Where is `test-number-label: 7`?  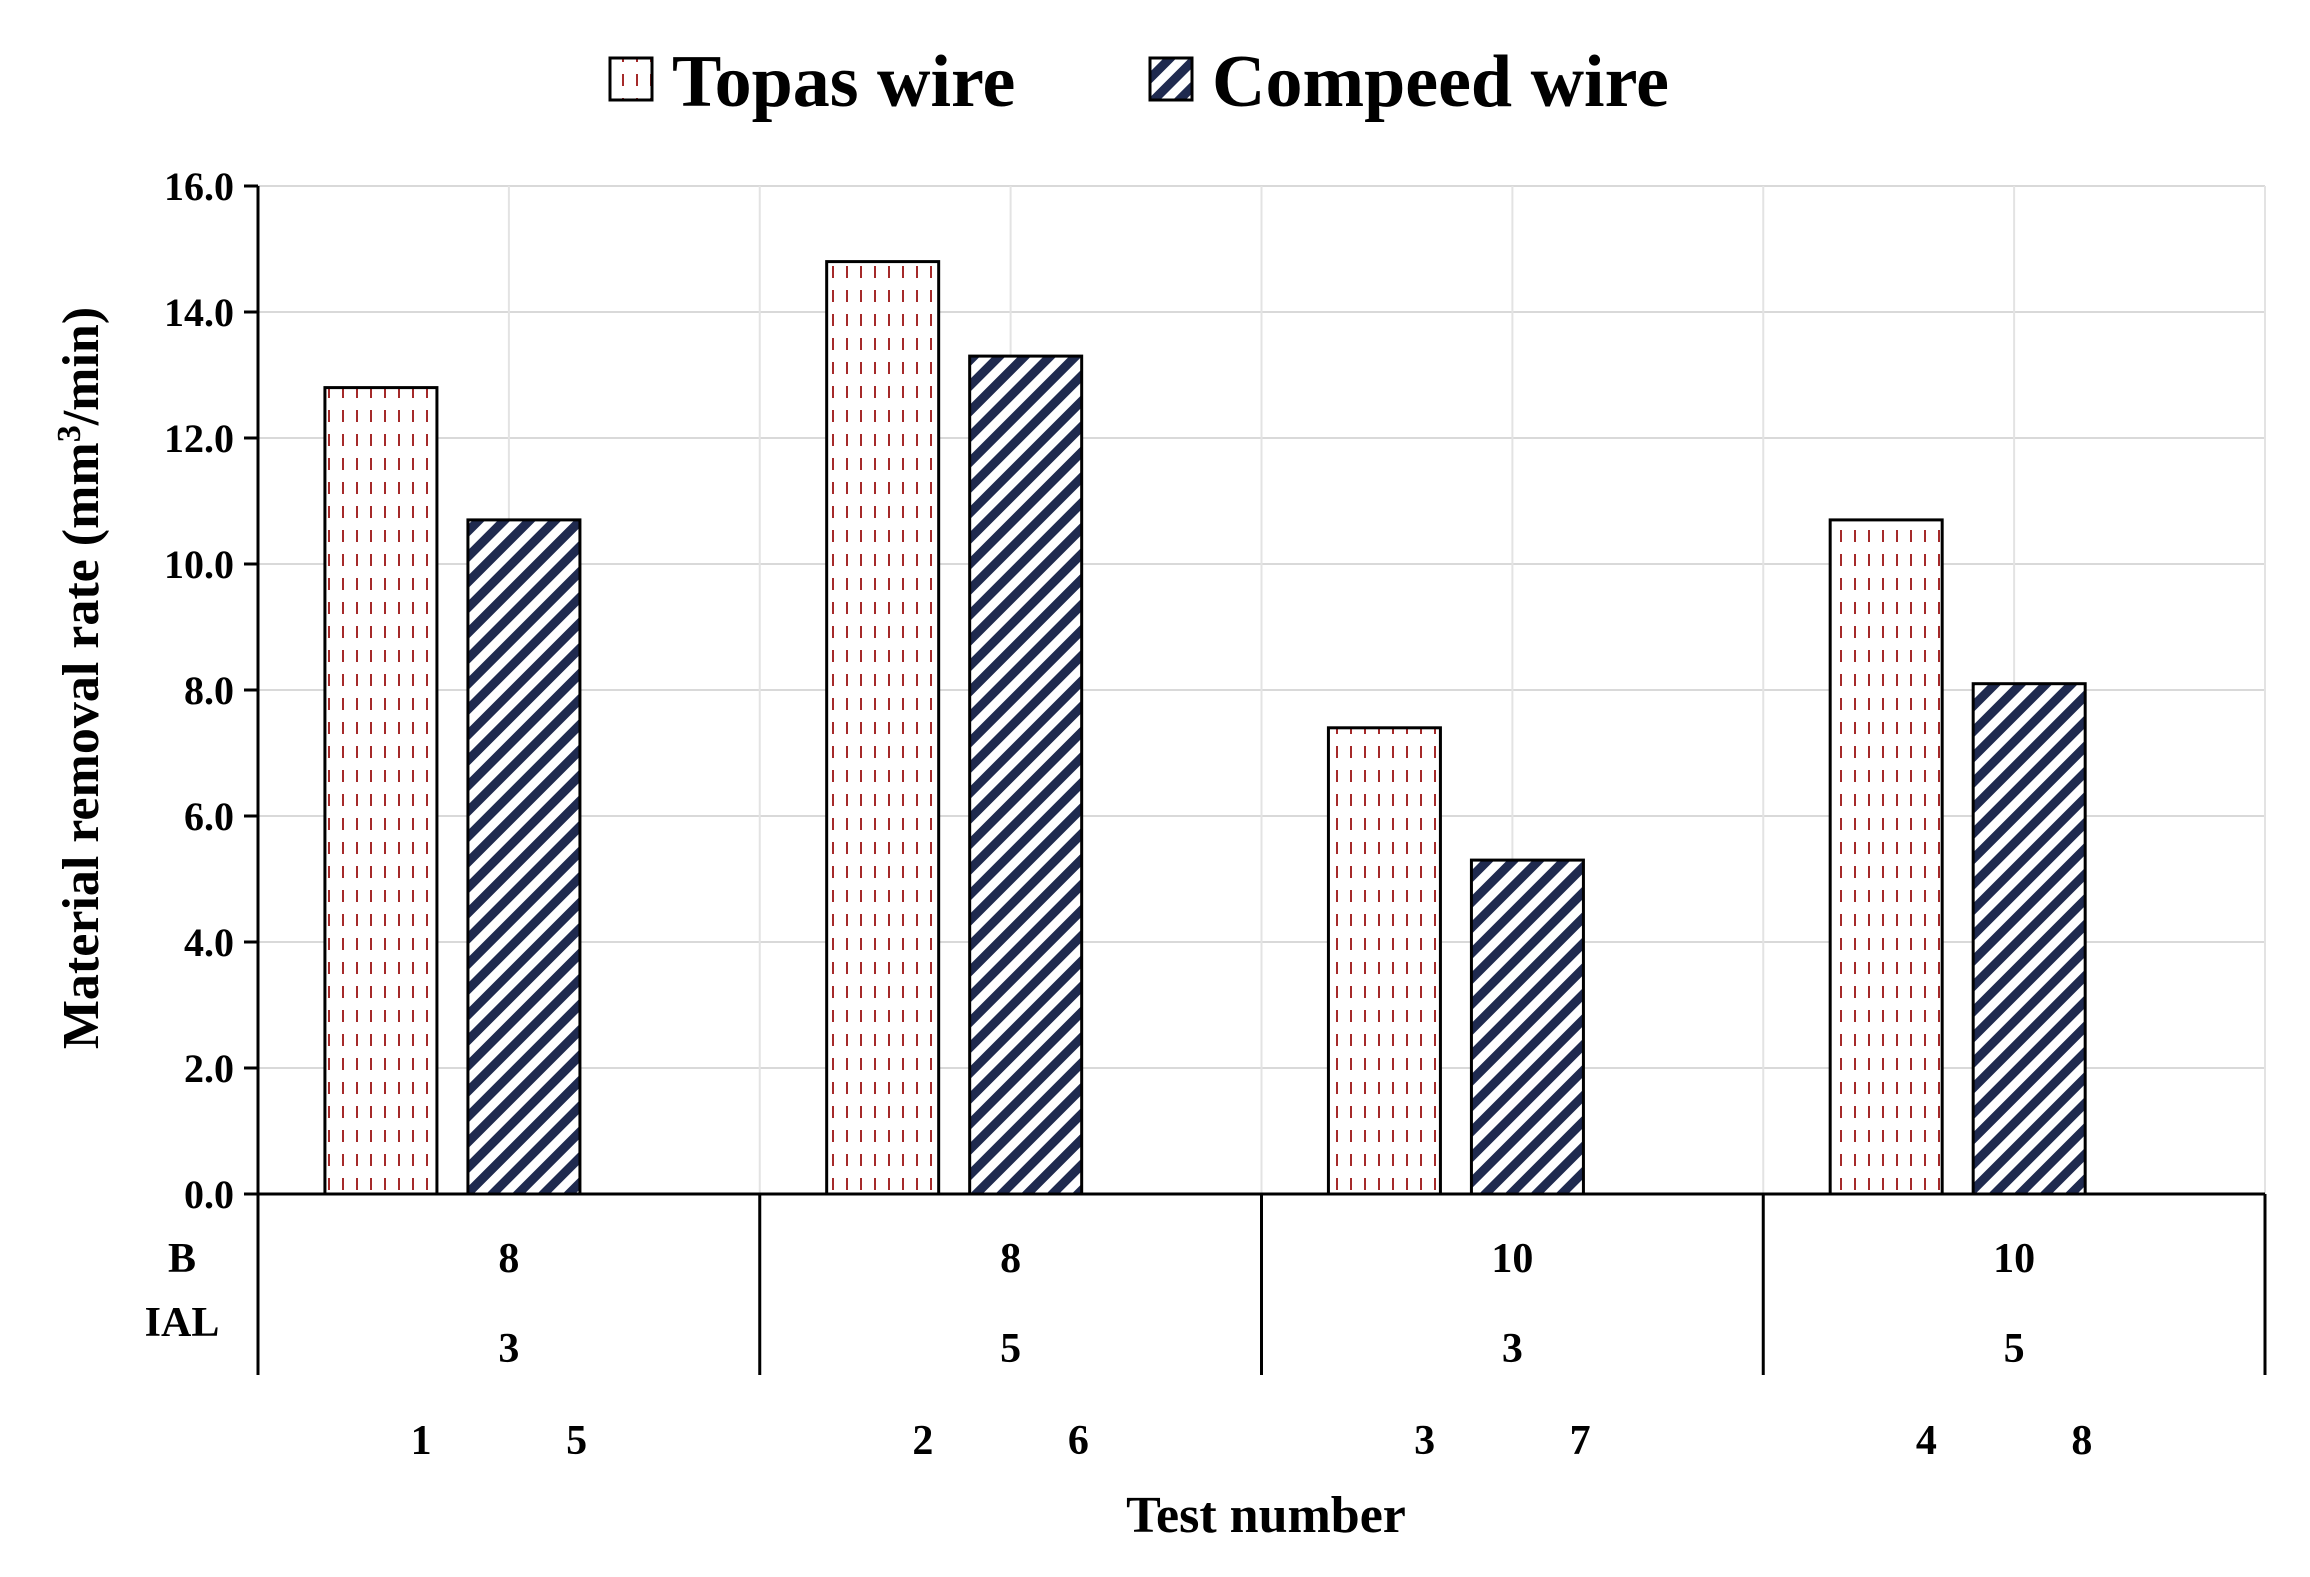
test-number-label: 7 is located at coordinates (1580, 1441).